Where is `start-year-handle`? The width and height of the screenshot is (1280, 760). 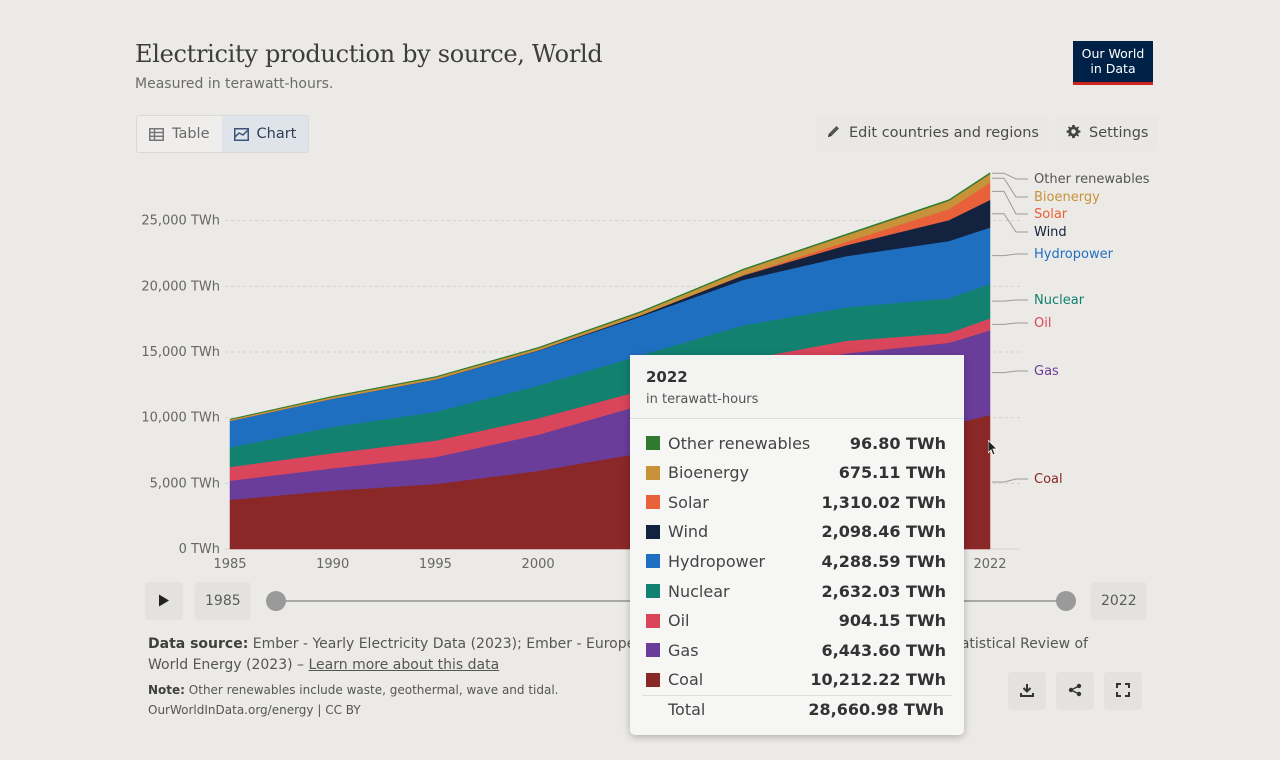
start-year-handle is located at coordinates (276, 601).